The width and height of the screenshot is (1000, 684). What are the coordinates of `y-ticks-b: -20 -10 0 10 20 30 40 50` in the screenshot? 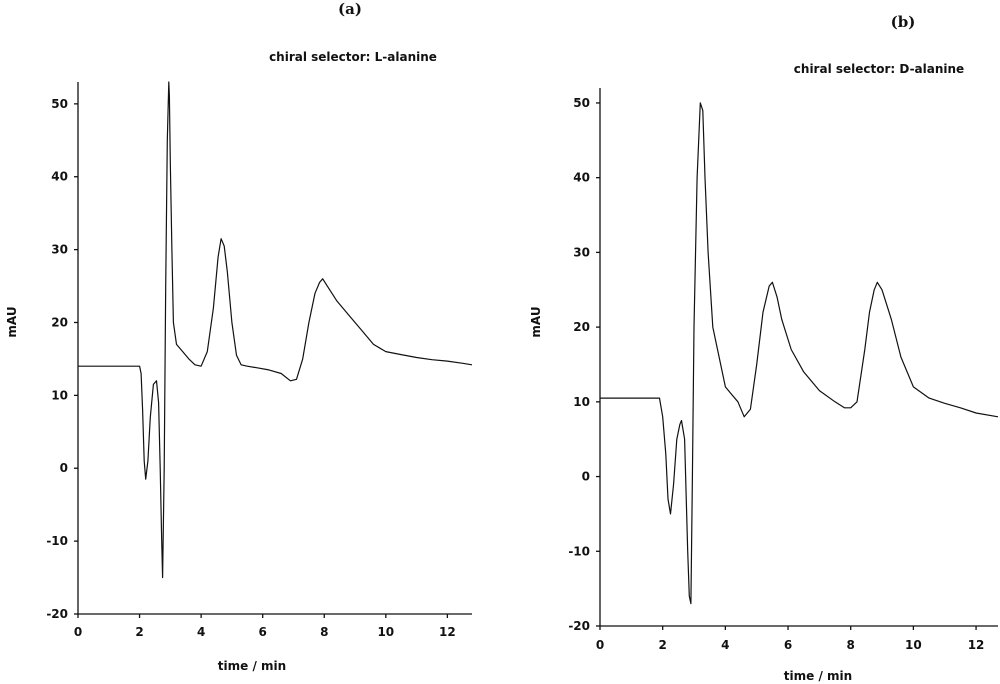 It's located at (584, 364).